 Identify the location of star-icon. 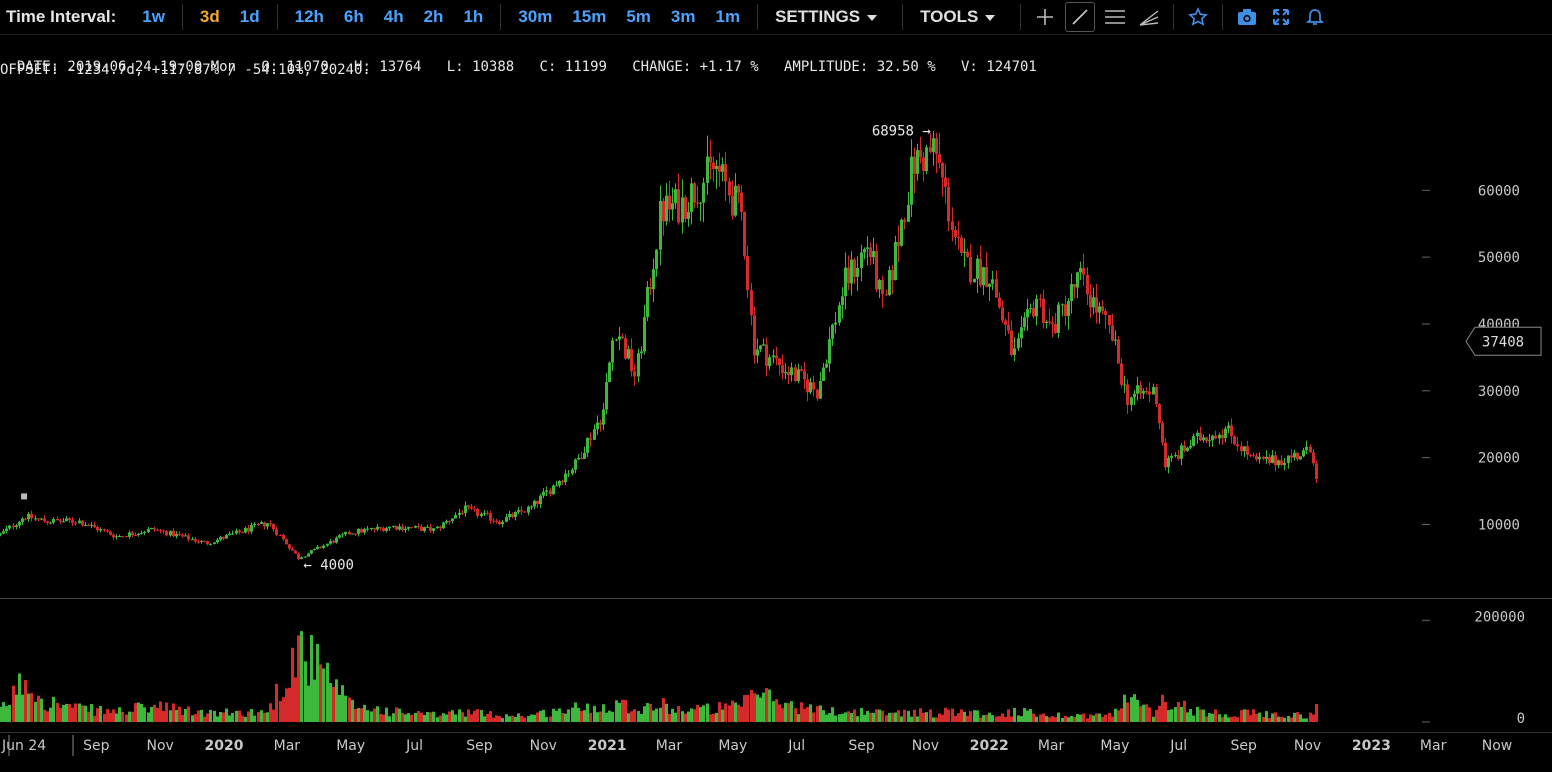
(1198, 17).